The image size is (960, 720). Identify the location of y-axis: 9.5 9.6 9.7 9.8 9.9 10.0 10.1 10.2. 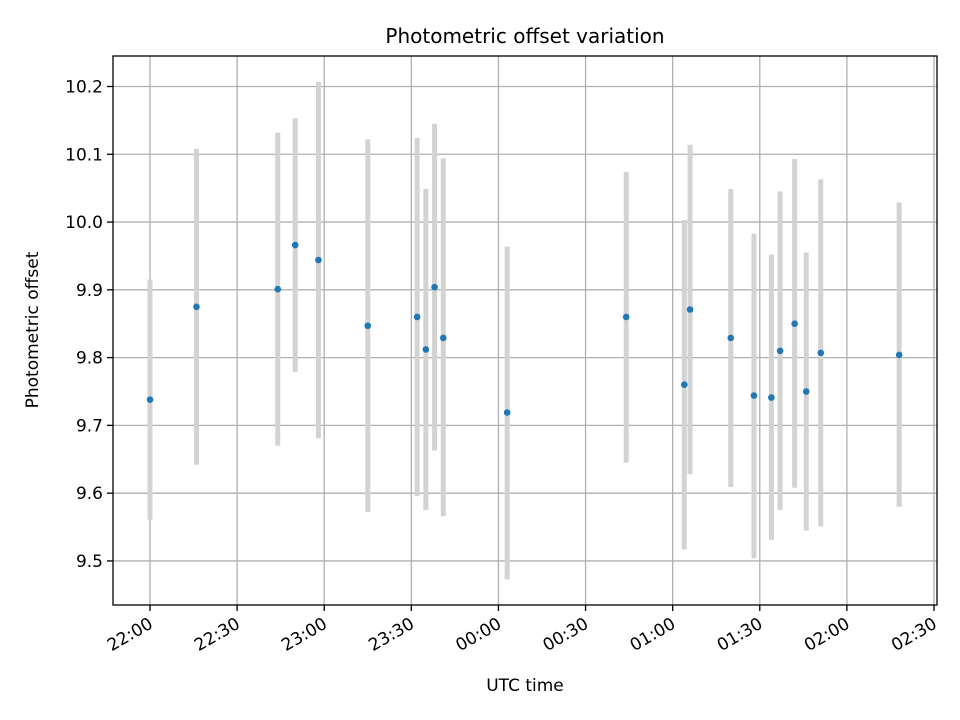
(89, 325).